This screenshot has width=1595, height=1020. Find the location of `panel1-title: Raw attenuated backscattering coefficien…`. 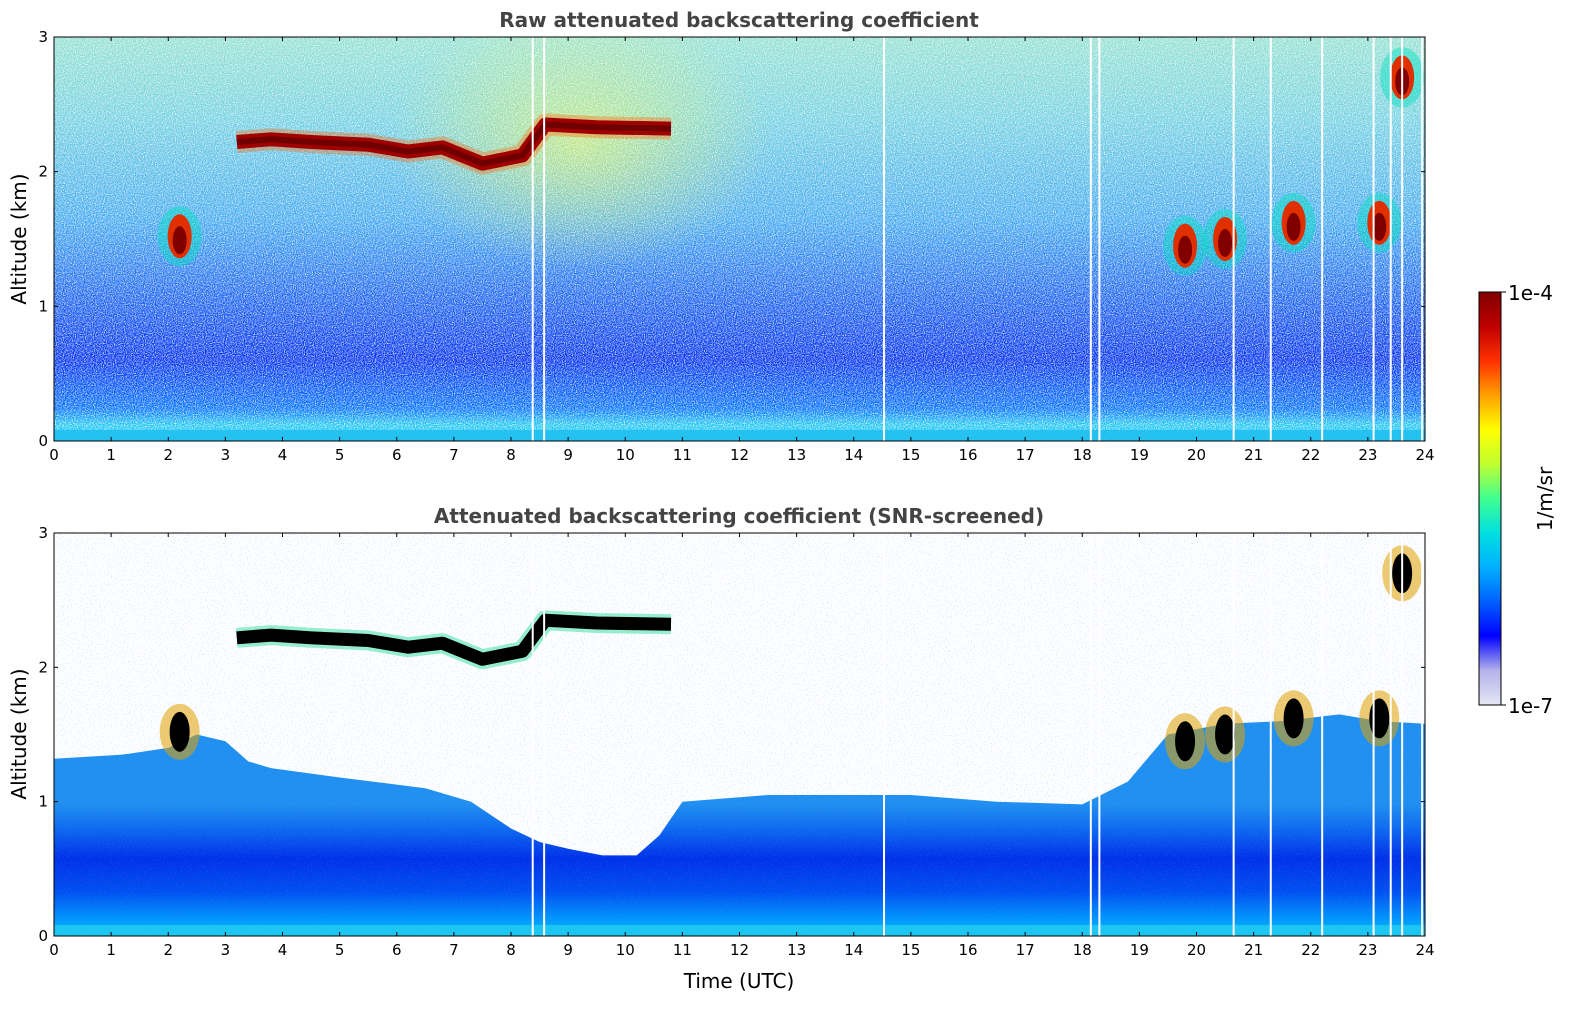

panel1-title: Raw attenuated backscattering coefficien… is located at coordinates (739, 20).